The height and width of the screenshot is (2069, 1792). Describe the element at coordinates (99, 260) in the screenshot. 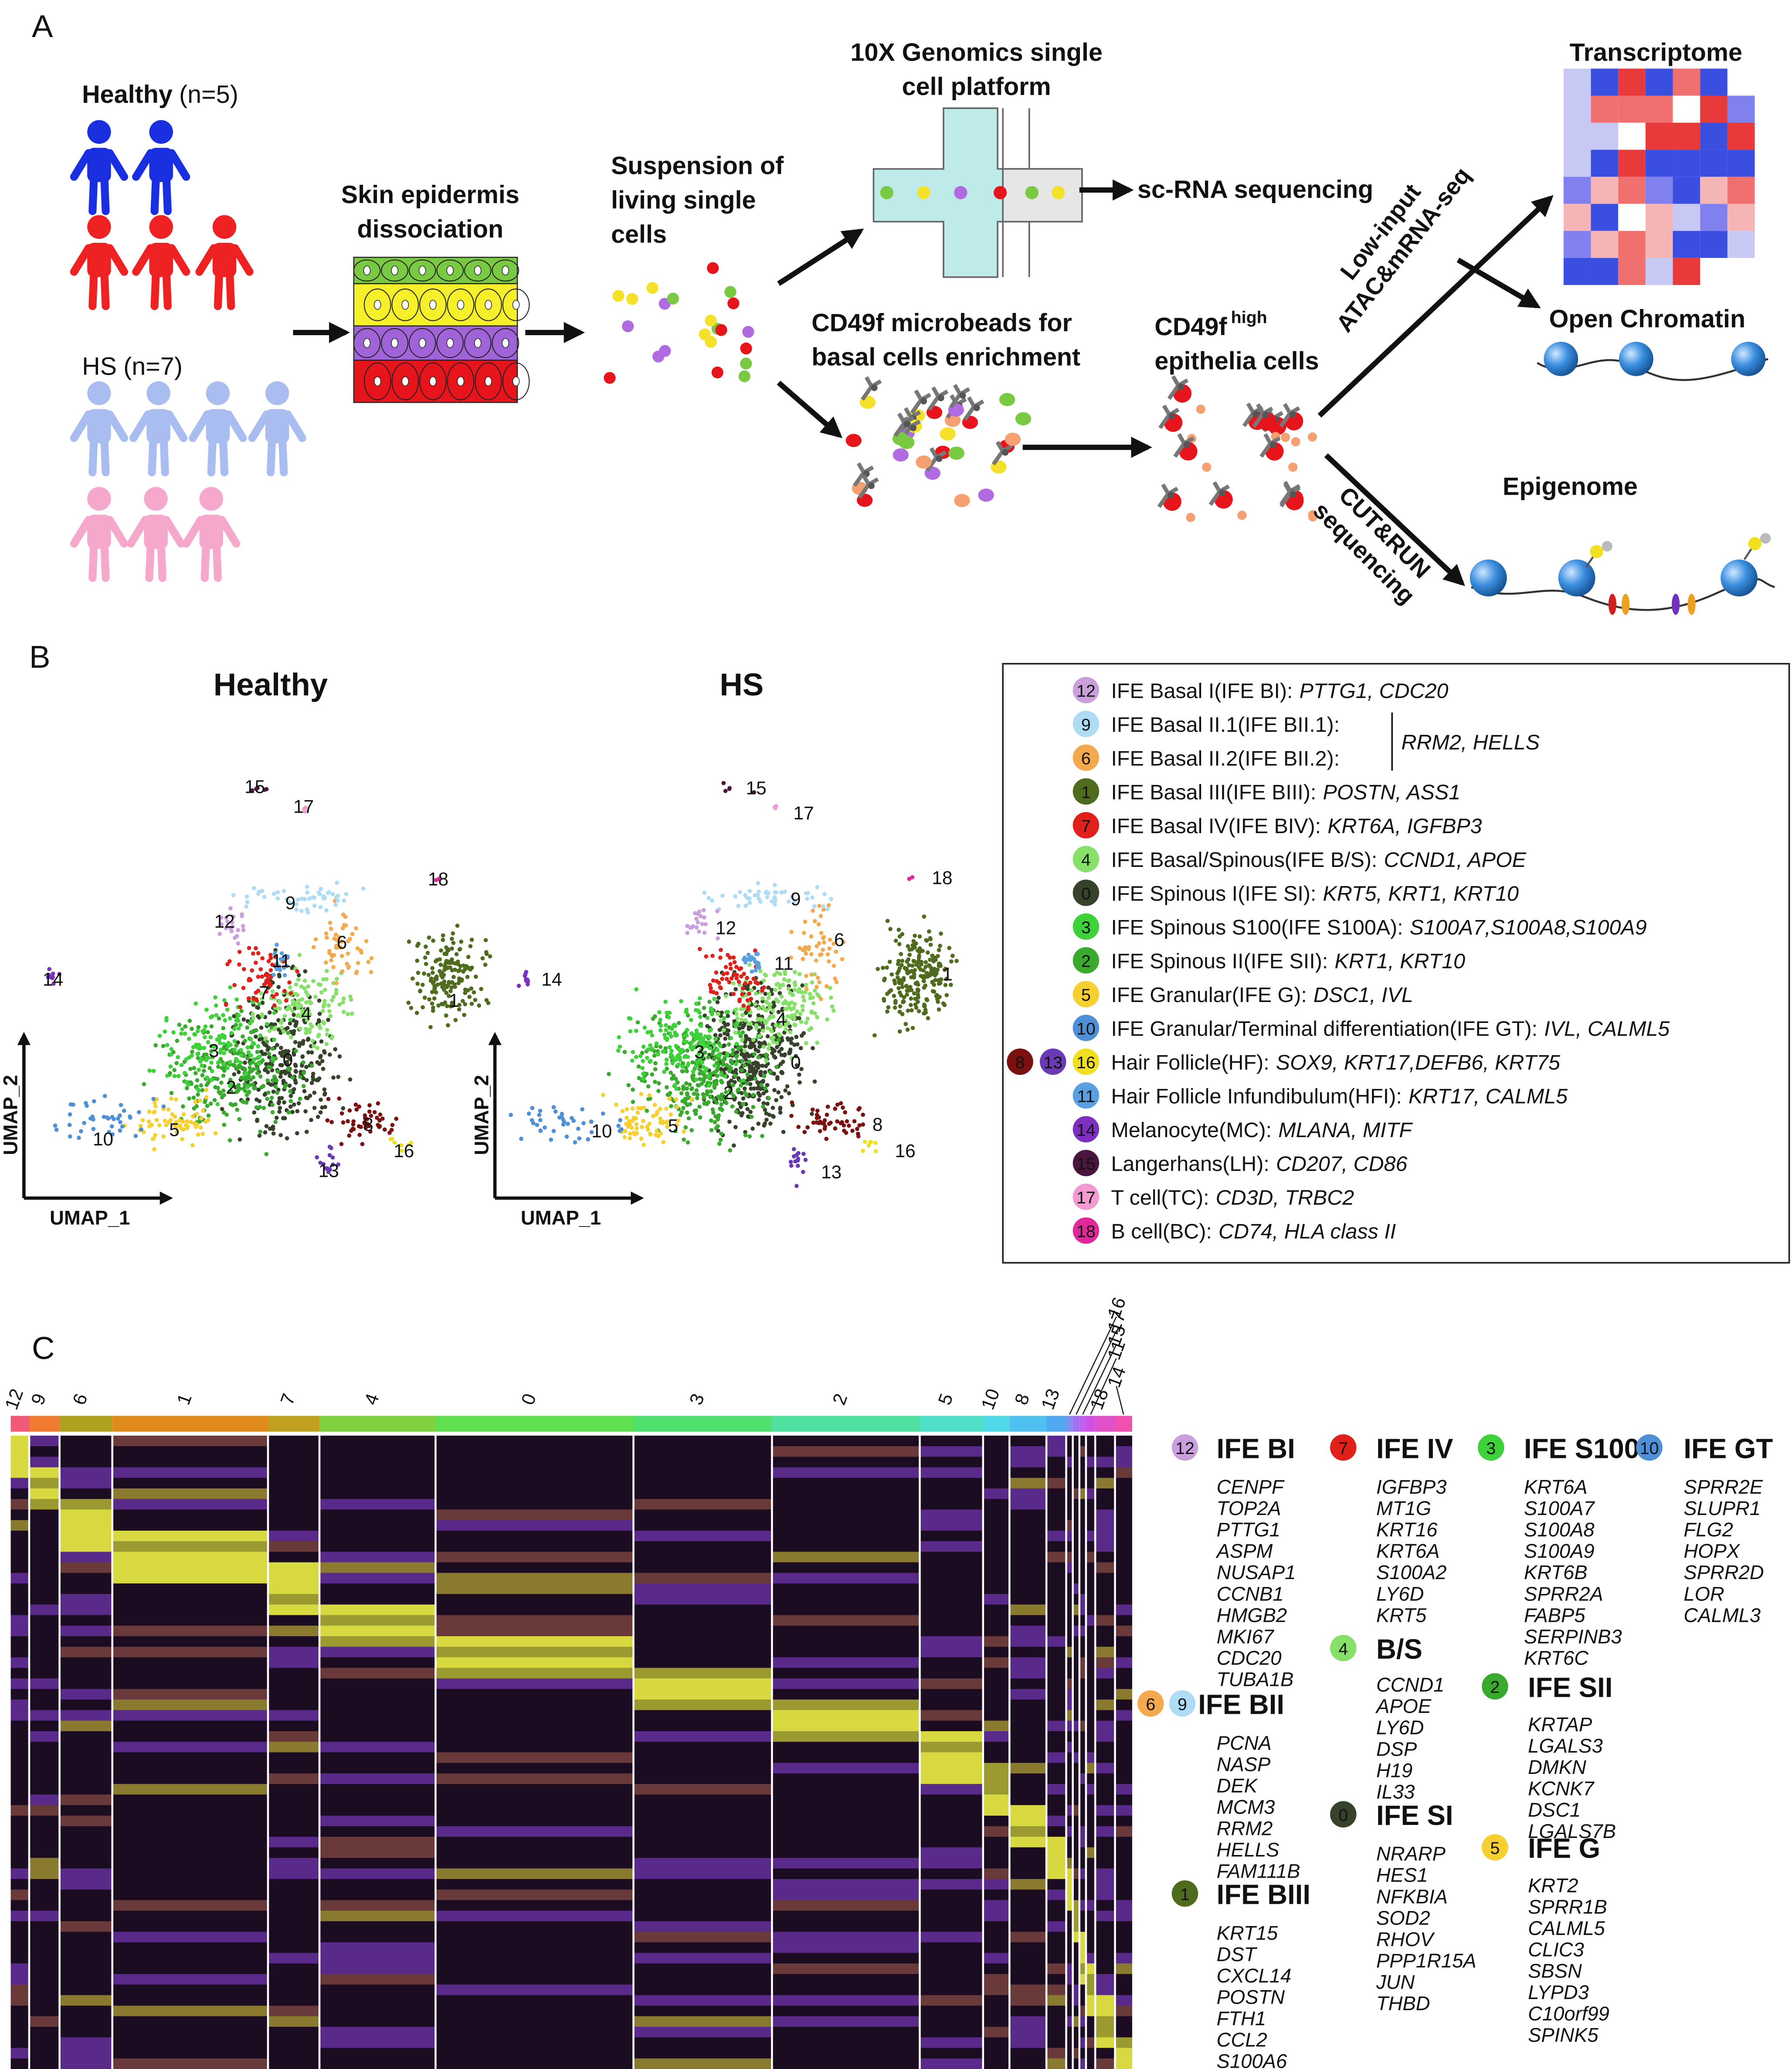

I see `person-body` at that location.